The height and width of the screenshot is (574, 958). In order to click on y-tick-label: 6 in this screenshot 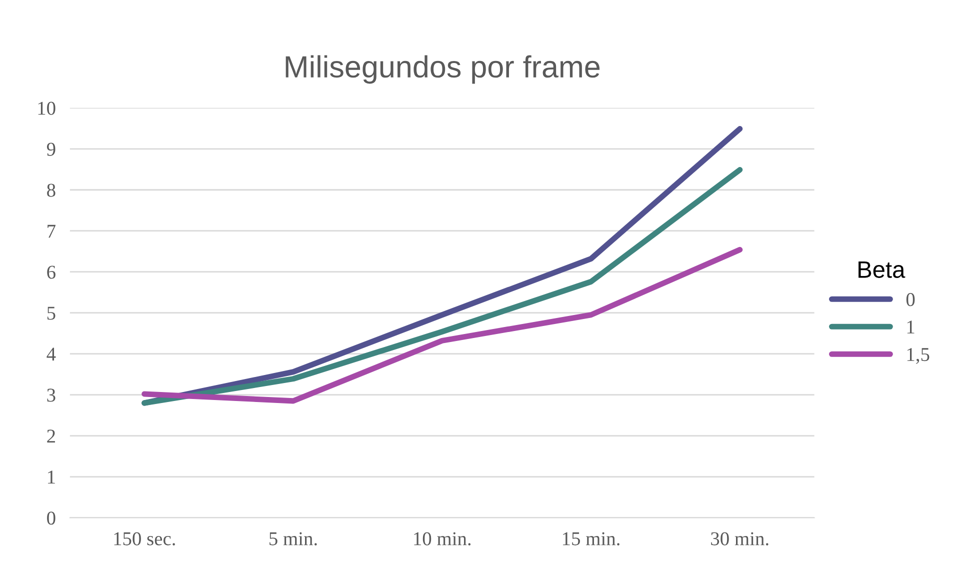, I will do `click(51, 272)`.